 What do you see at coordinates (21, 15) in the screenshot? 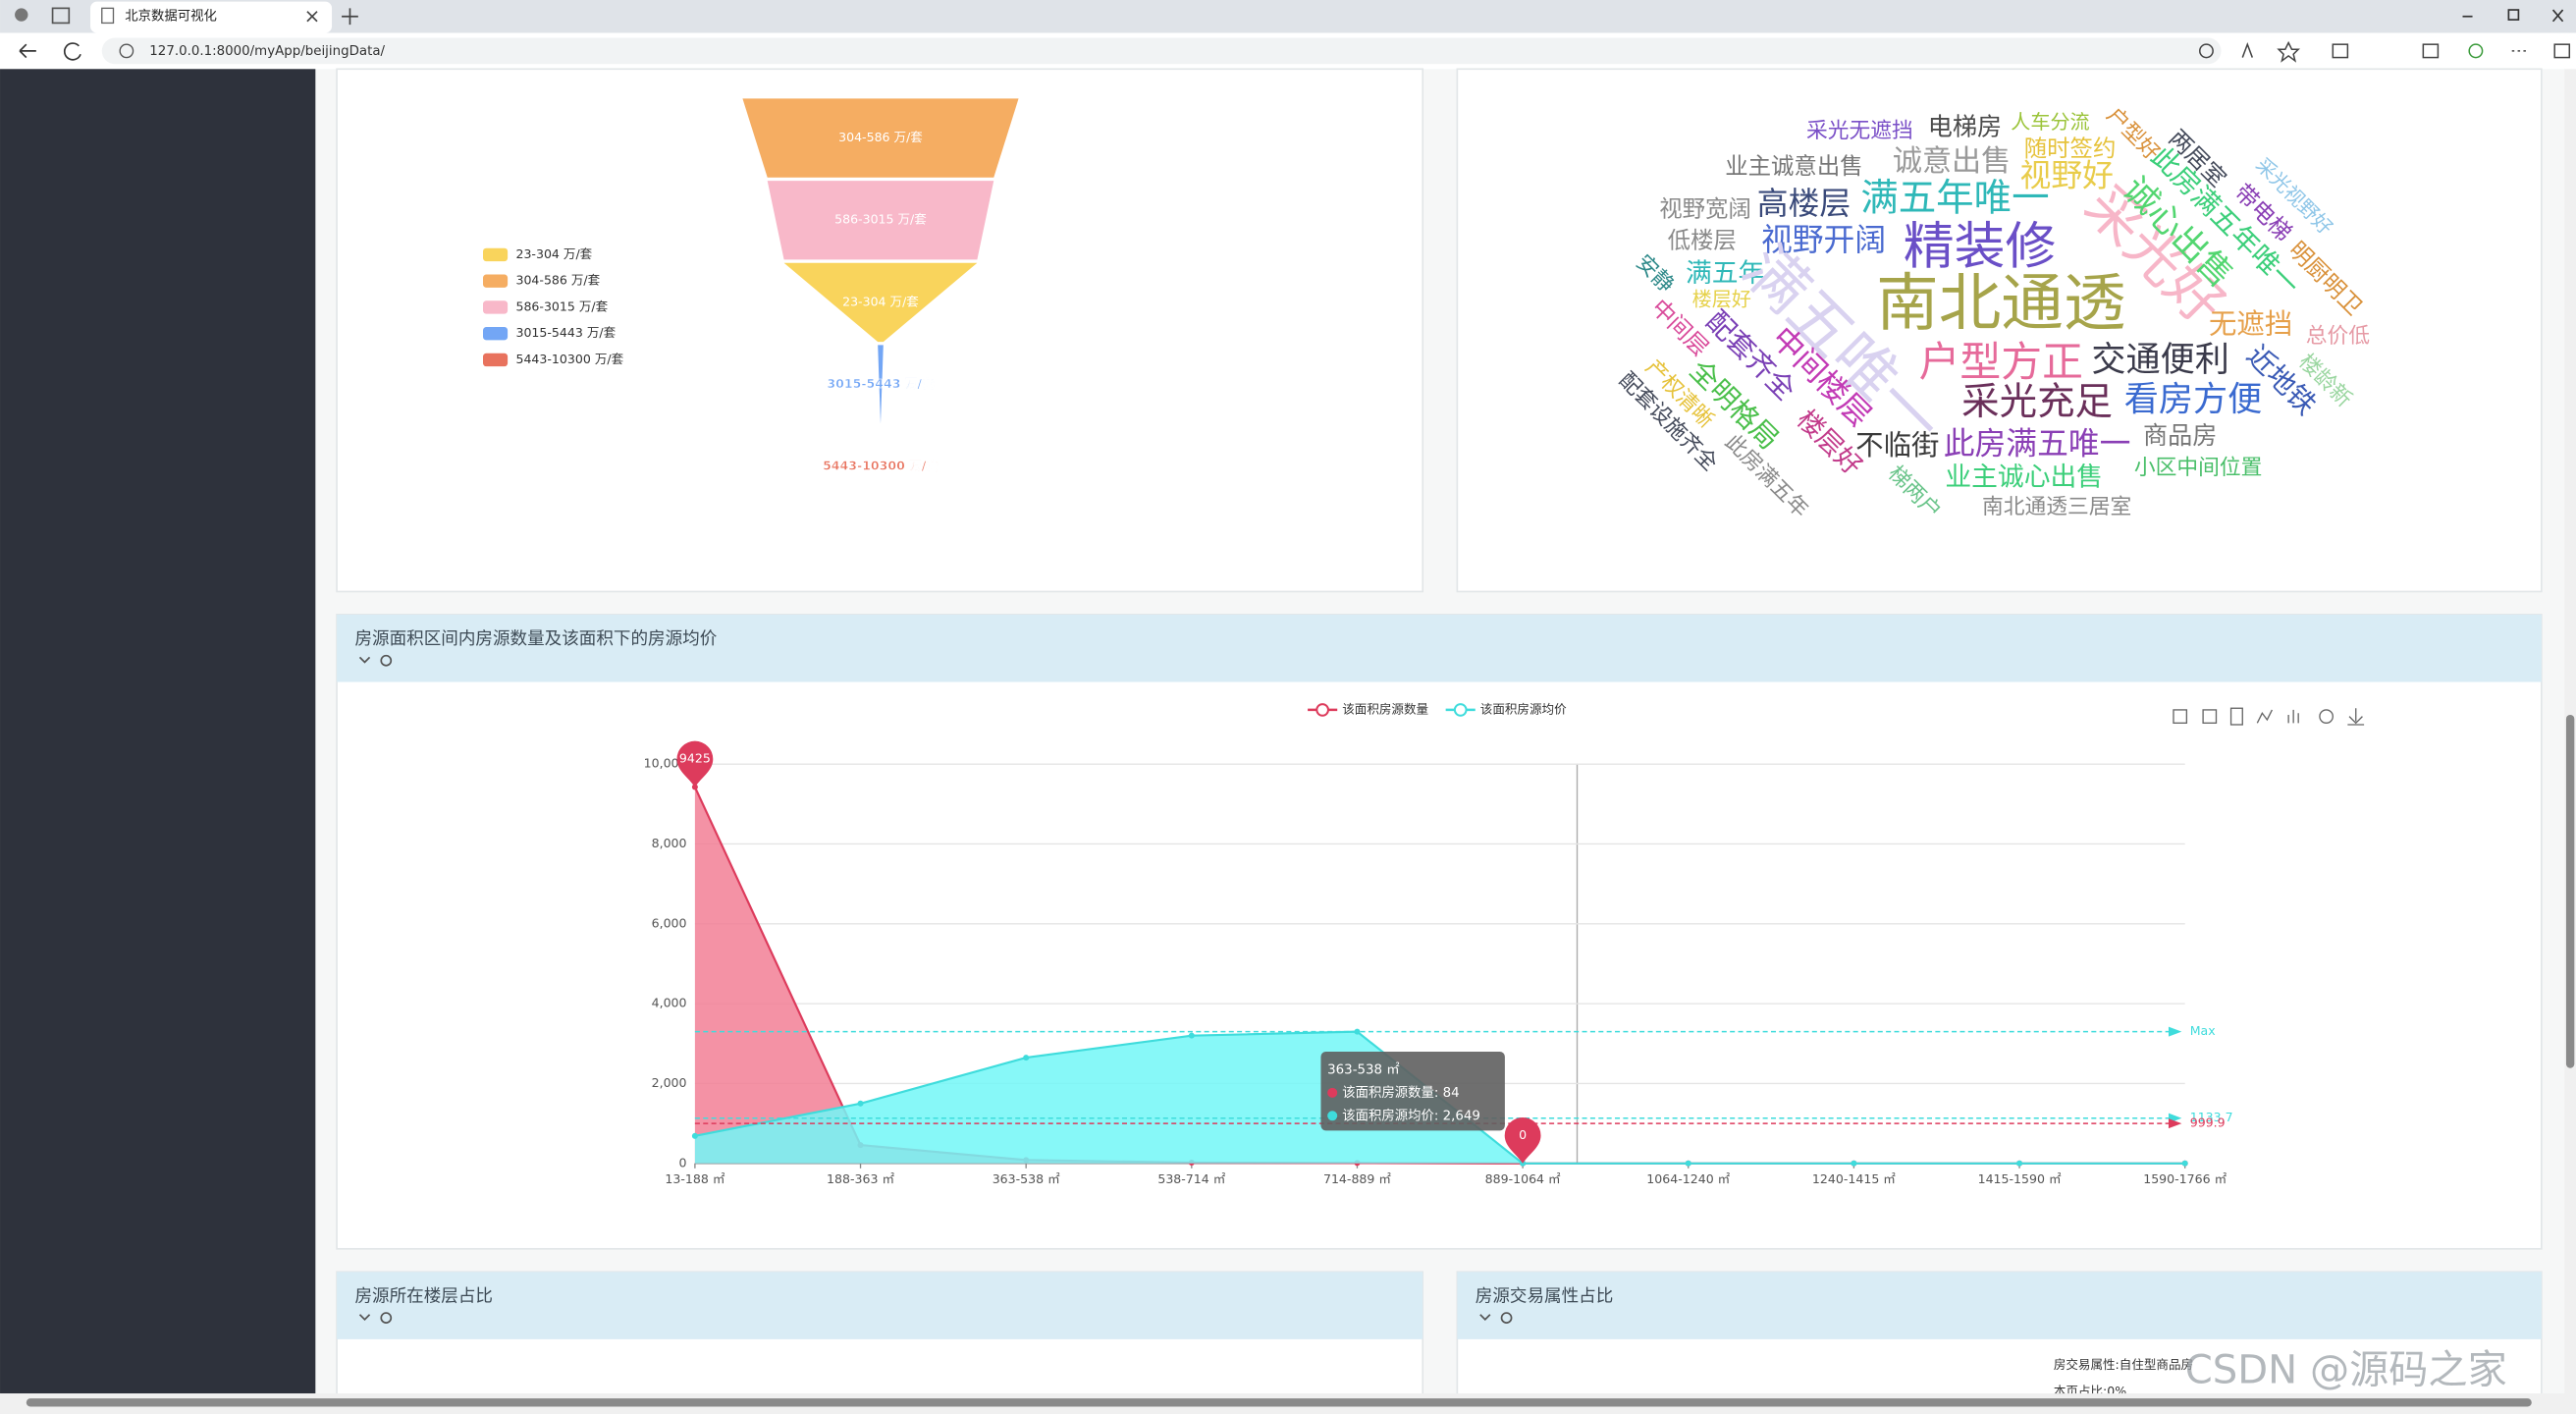
I see `profile-icon` at bounding box center [21, 15].